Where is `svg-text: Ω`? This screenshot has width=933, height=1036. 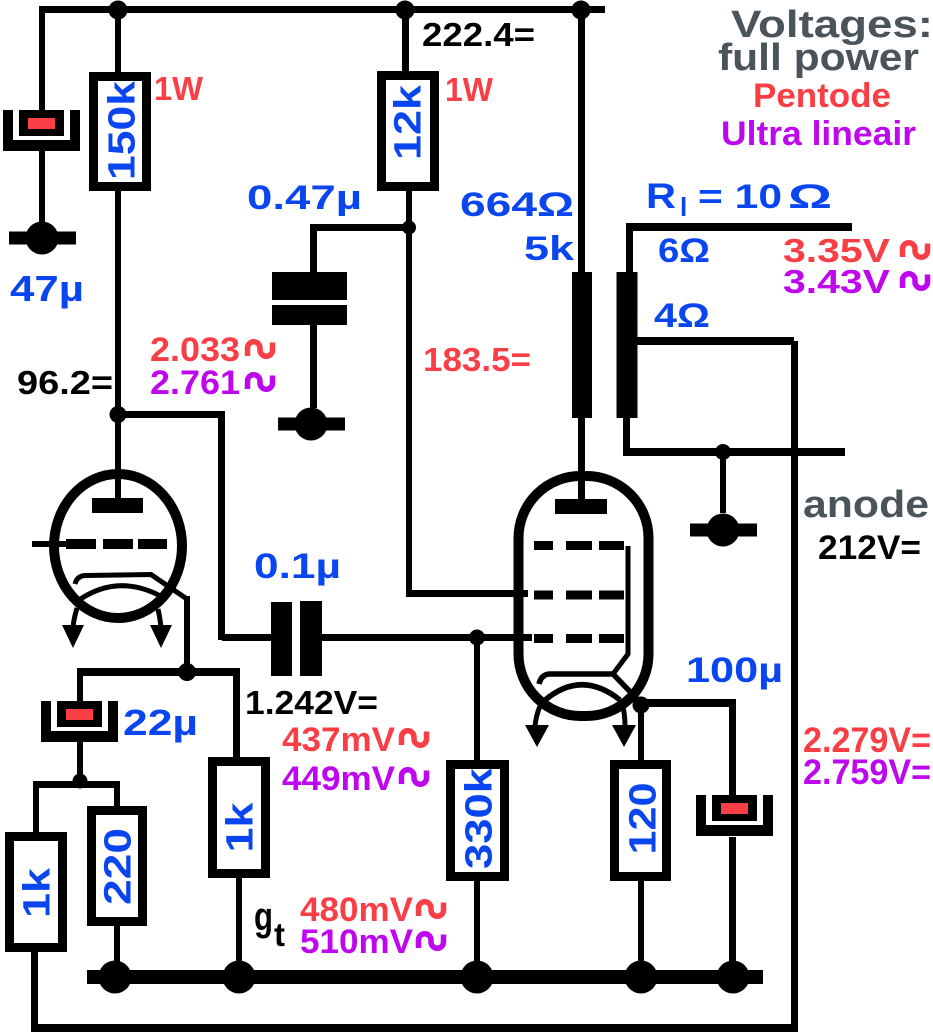
svg-text: Ω is located at coordinates (810, 197).